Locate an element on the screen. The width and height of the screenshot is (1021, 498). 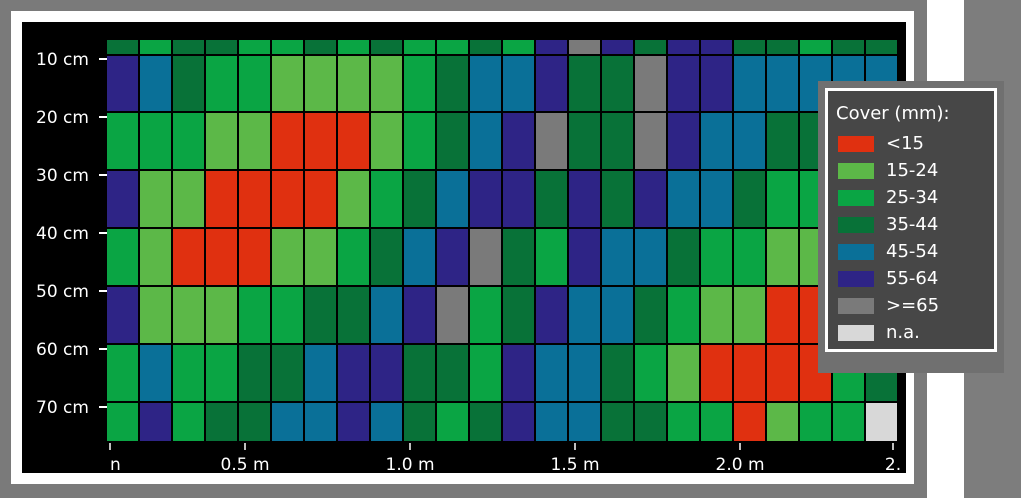
x-tick-label: n is located at coordinates (115, 465).